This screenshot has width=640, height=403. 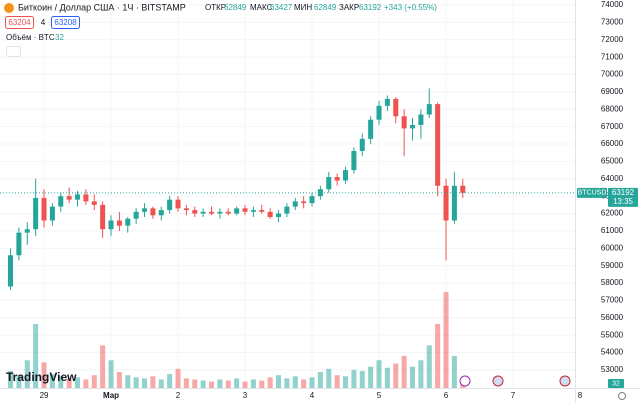 What do you see at coordinates (65, 22) in the screenshot?
I see `buy-box` at bounding box center [65, 22].